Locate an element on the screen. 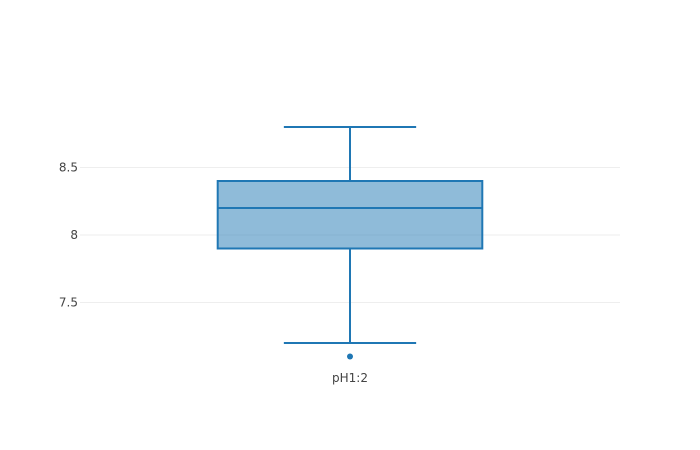 This screenshot has width=700, height=450. x-tick-label: pH1:2 is located at coordinates (350, 378).